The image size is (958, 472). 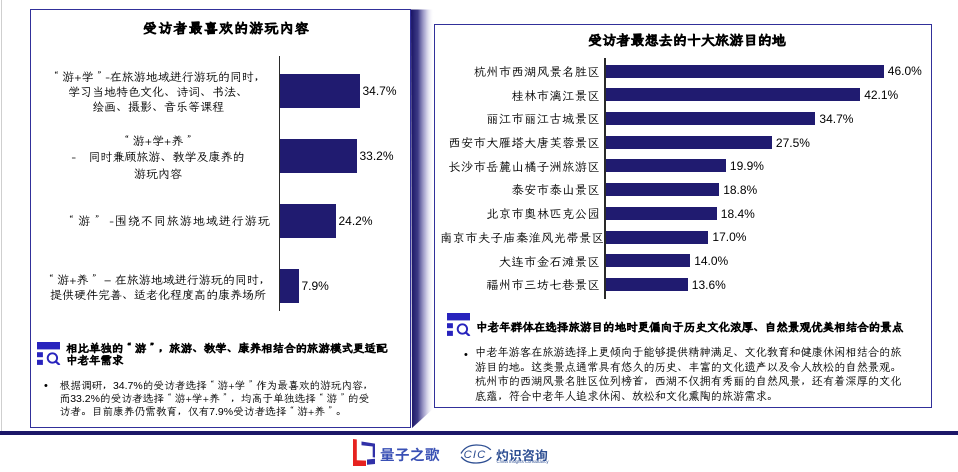 I want to click on svg-text: CIC, so click(x=475, y=455).